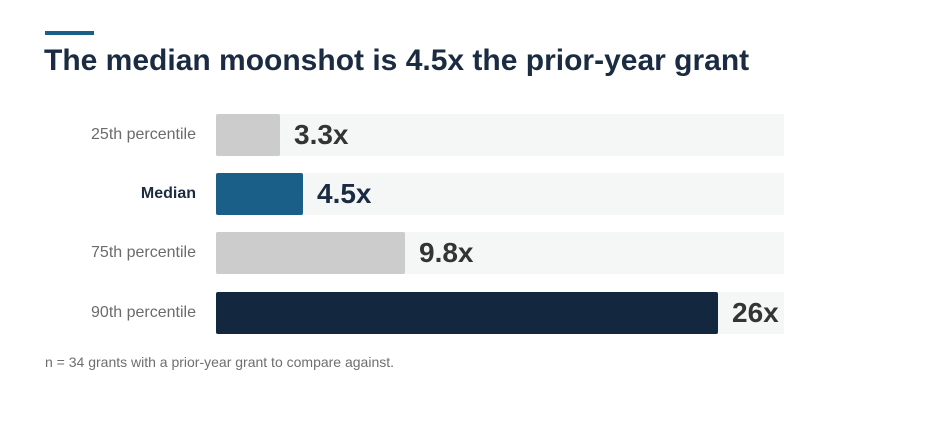 The image size is (936, 428). Describe the element at coordinates (321, 134) in the screenshot. I see `value-label-25th-percentile: 3.3x` at that location.